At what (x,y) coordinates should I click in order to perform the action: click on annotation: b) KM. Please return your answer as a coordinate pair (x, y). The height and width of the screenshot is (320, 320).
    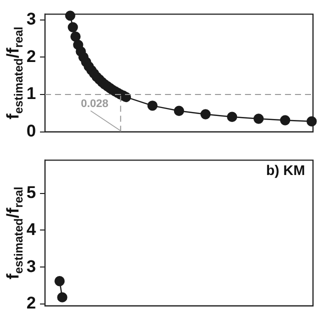
    Looking at the image, I should click on (285, 170).